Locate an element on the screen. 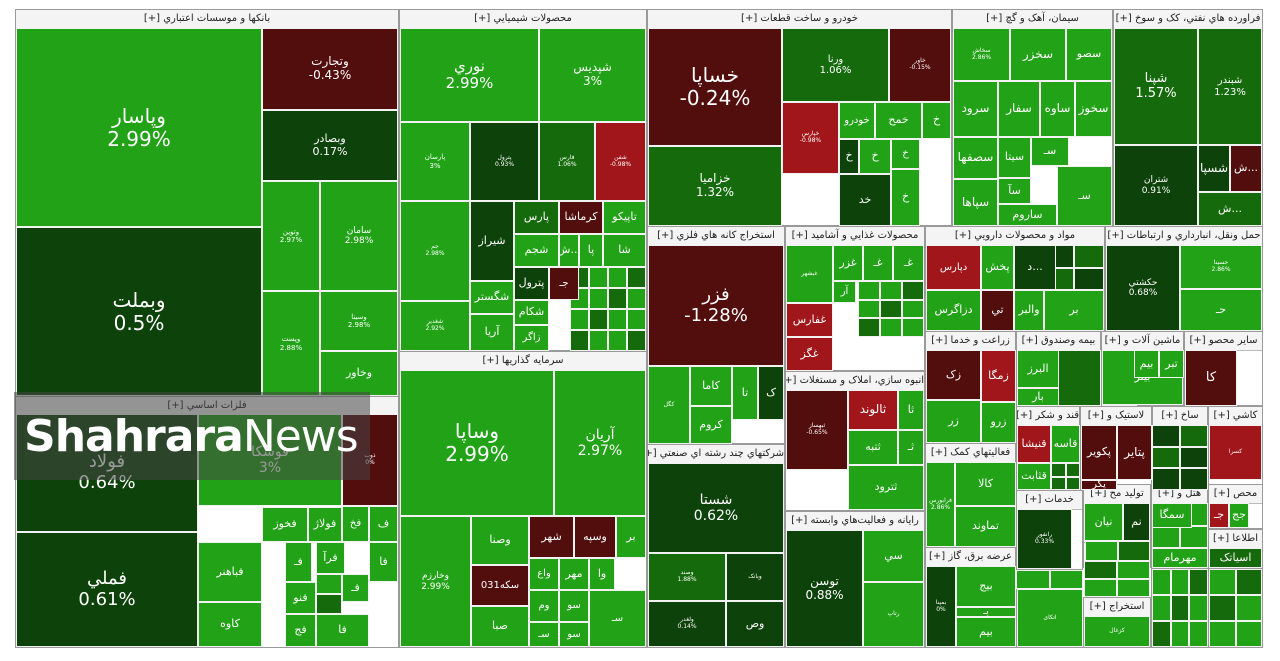 The image size is (1280, 661). stock-tile: وبملت 0.5% is located at coordinates (139, 311).